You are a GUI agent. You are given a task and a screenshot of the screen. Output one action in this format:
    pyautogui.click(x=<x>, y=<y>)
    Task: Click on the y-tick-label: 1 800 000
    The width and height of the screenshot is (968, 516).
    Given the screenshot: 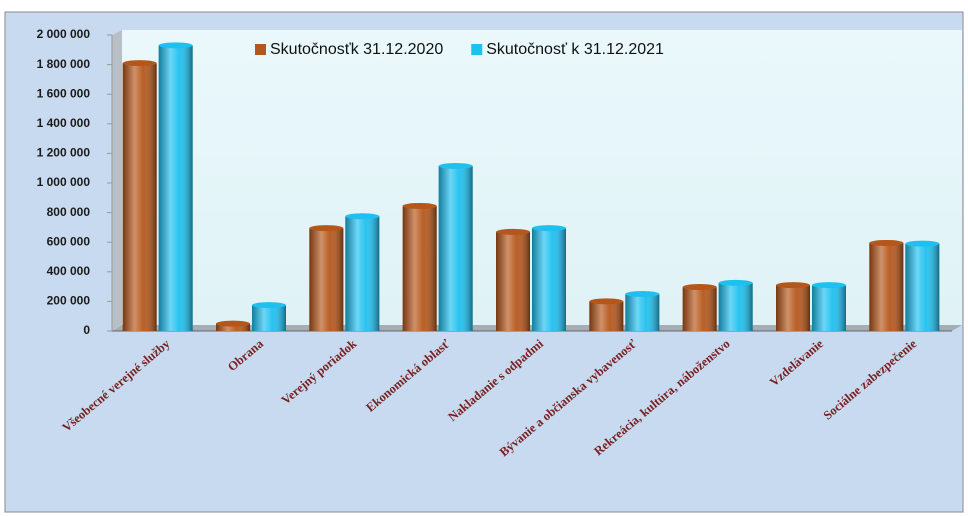 What is the action you would take?
    pyautogui.click(x=64, y=64)
    